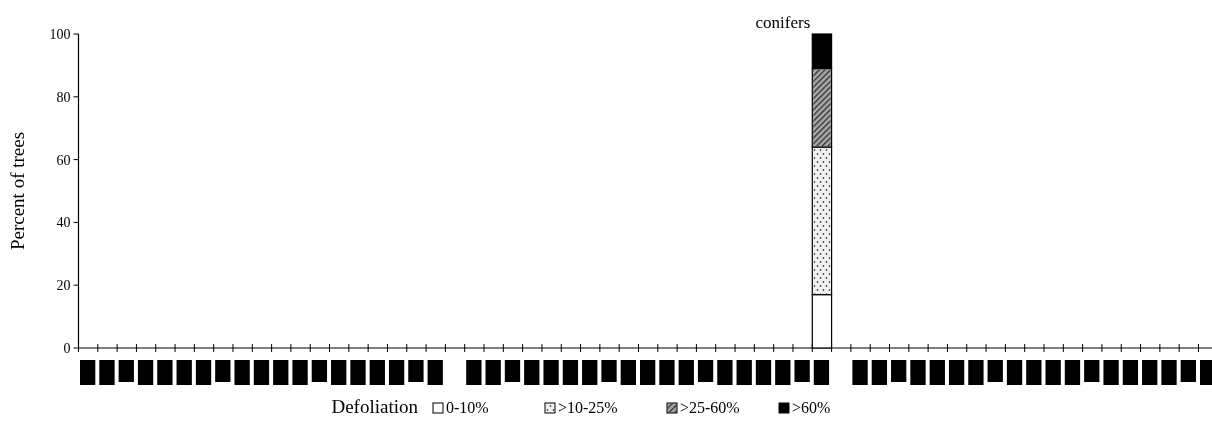 Image resolution: width=1212 pixels, height=425 pixels. Describe the element at coordinates (710, 407) in the screenshot. I see `legend-label: >25-60%` at that location.